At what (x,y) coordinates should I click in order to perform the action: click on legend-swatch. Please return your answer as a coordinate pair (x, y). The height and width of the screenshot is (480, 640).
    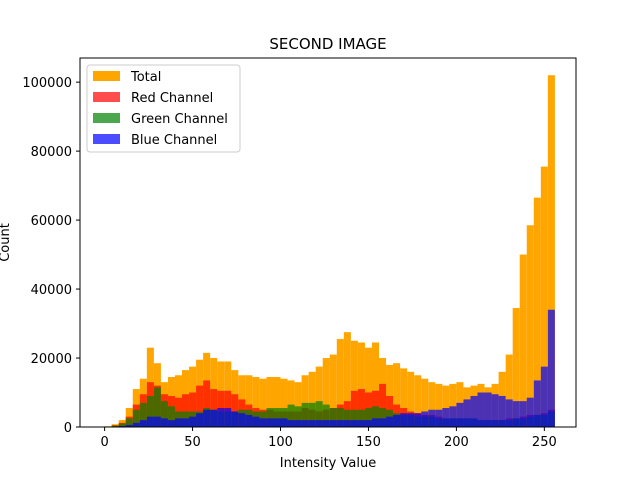
    Looking at the image, I should click on (106, 139).